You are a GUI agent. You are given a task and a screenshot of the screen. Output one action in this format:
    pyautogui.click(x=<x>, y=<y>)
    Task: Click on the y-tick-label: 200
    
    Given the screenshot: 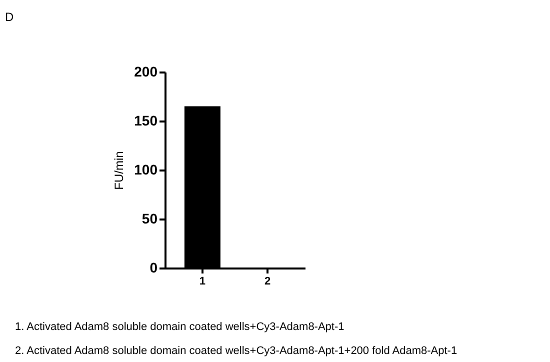 What is the action you would take?
    pyautogui.click(x=146, y=72)
    